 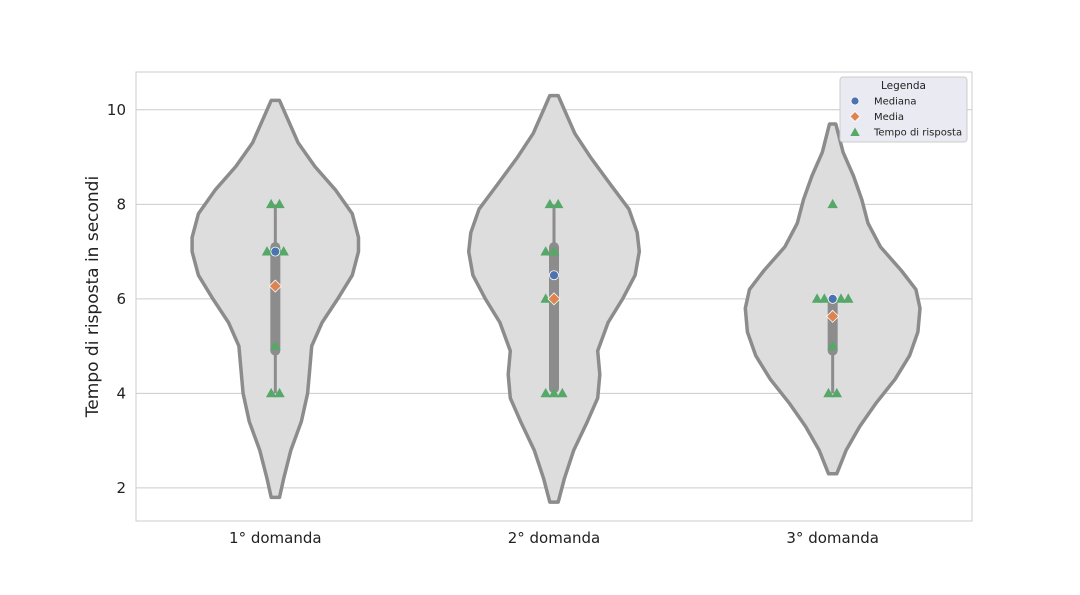 I want to click on y-tick-label: 4, so click(x=121, y=393).